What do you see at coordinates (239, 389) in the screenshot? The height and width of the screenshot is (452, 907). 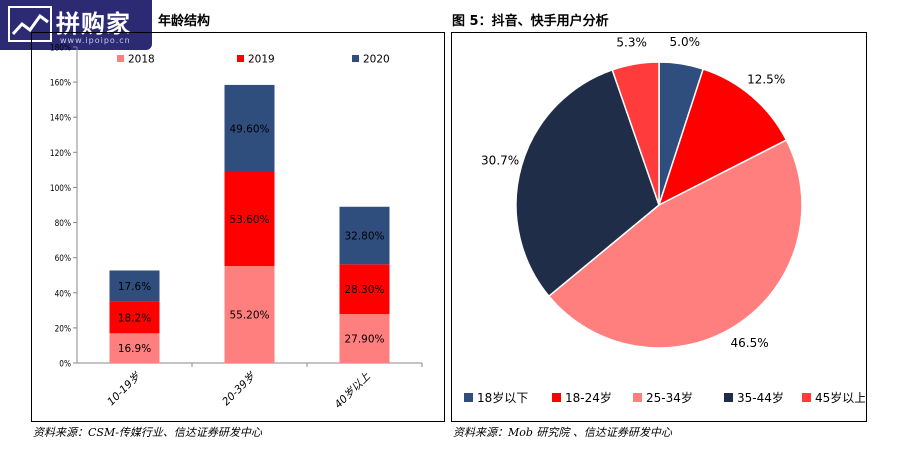 I see `x-category-label: 20-39岁` at bounding box center [239, 389].